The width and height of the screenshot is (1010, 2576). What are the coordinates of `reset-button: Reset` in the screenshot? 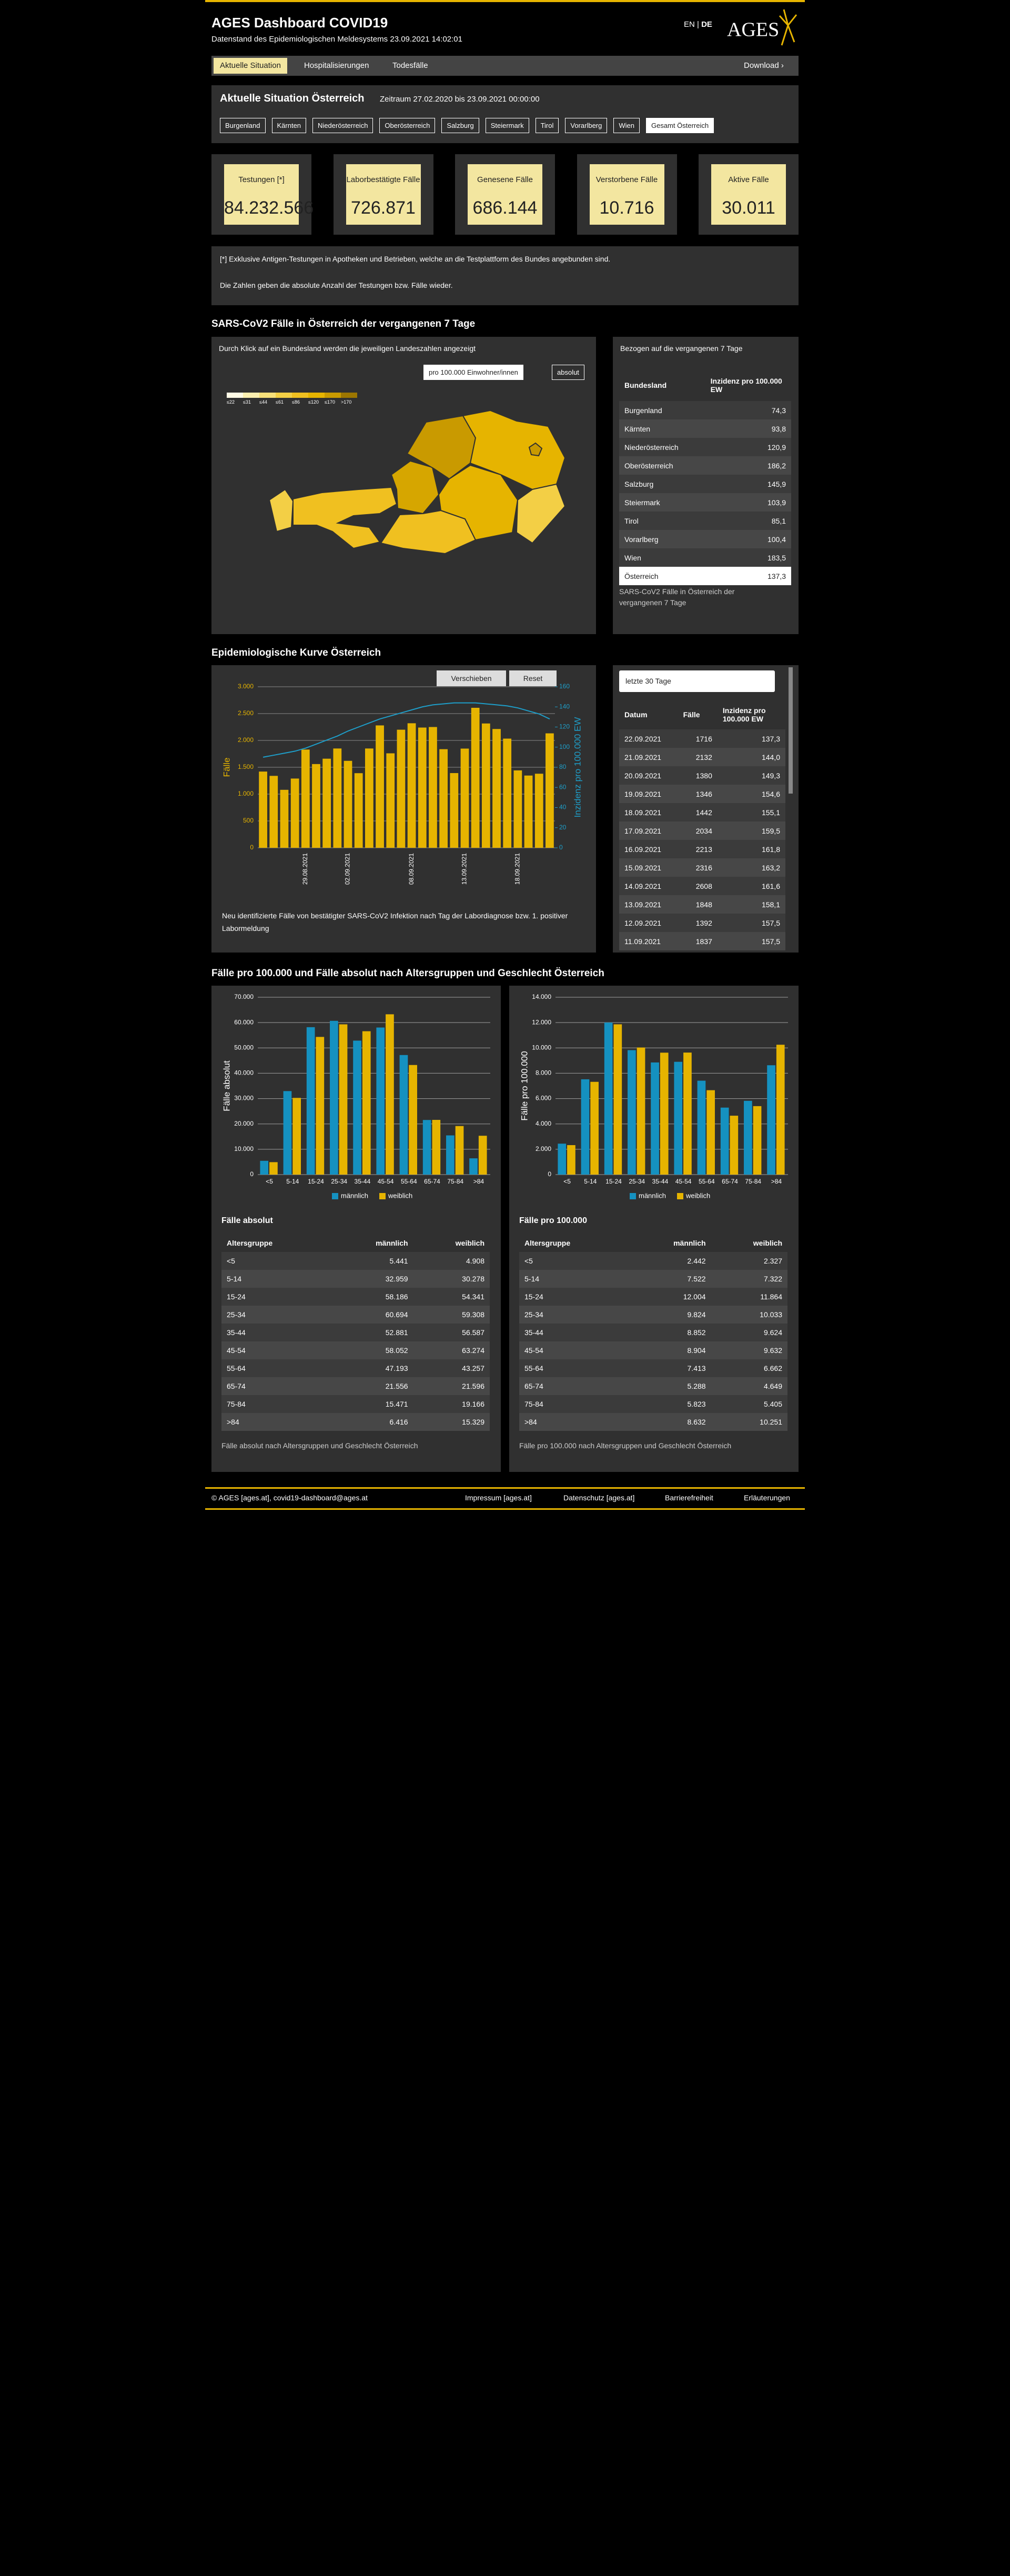 It's located at (533, 678).